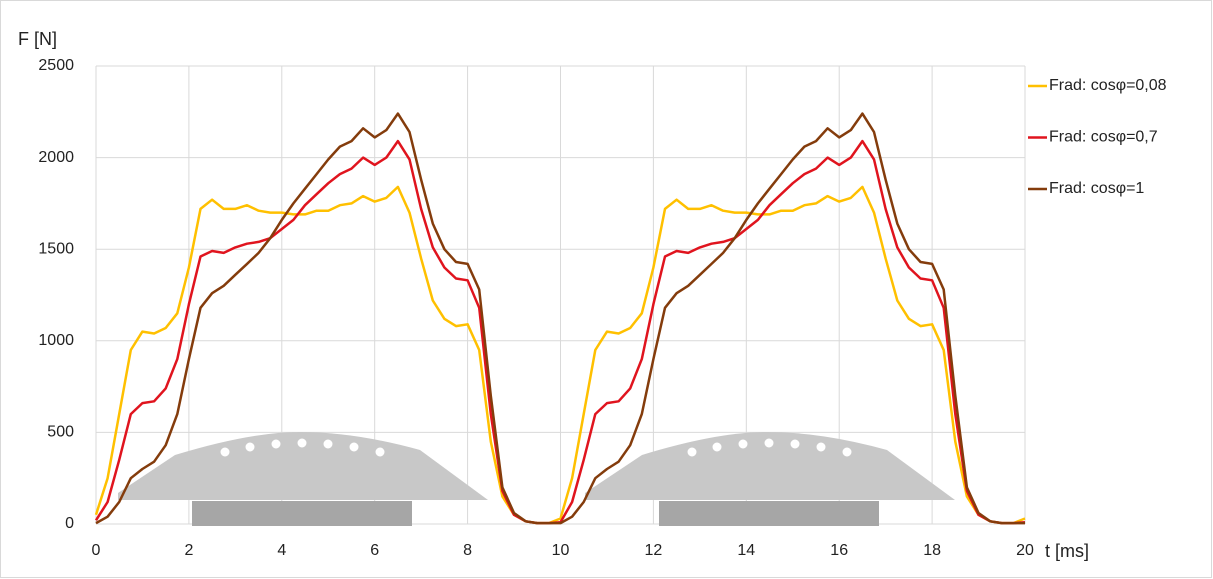 The image size is (1213, 579). I want to click on x-tick-label: 2, so click(188, 550).